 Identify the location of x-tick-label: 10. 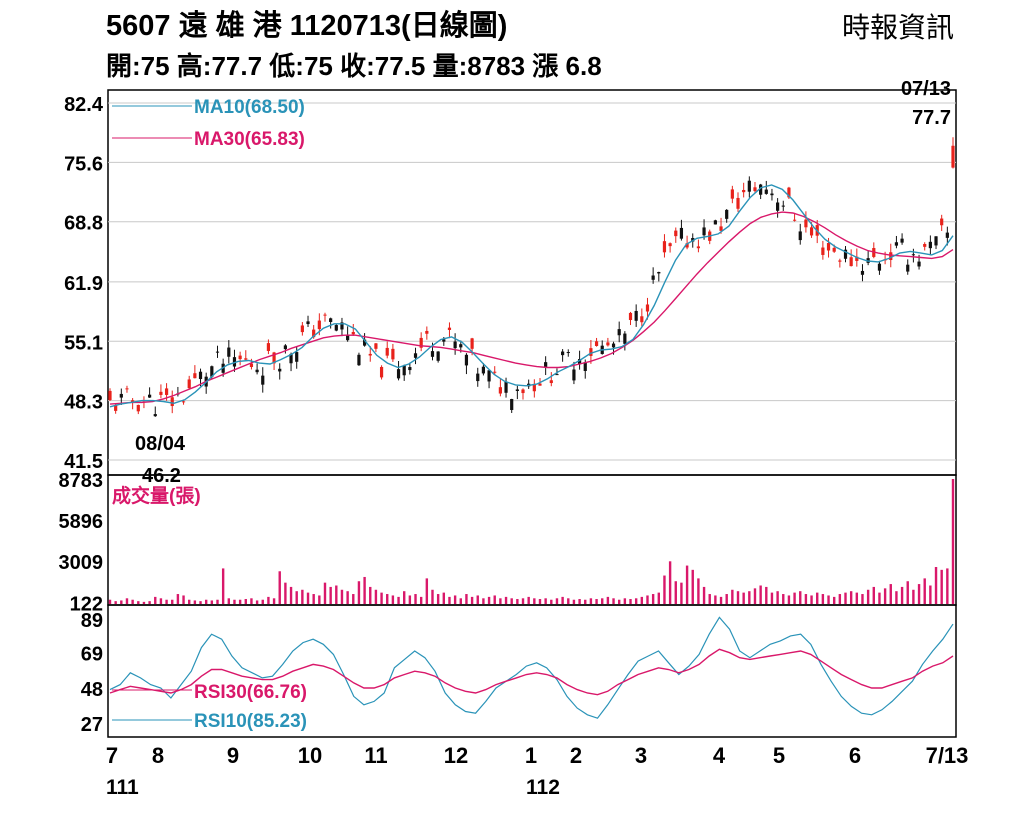
(310, 755).